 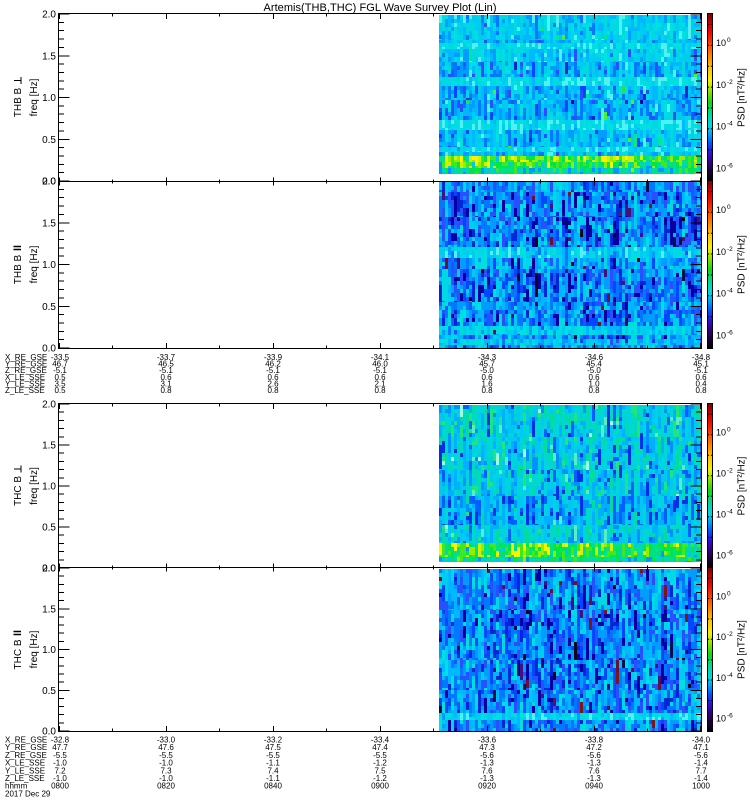 What do you see at coordinates (166, 770) in the screenshot?
I see `svg-text: 7.3` at bounding box center [166, 770].